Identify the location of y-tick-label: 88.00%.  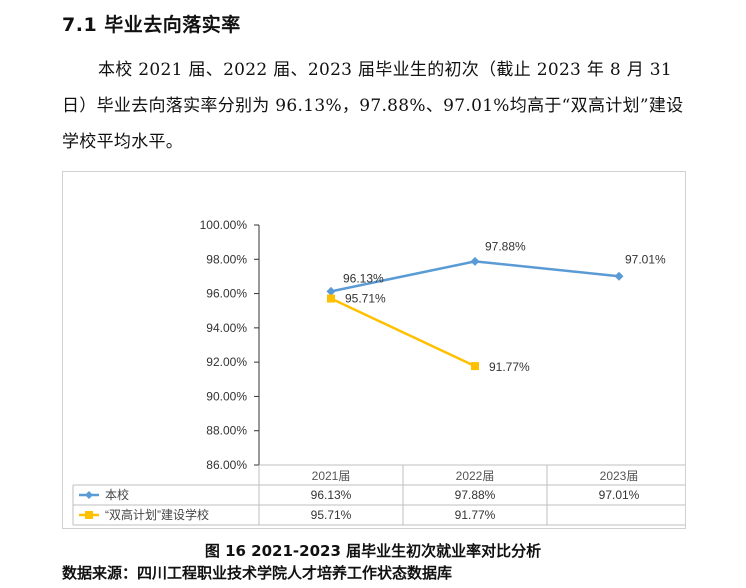
(226, 431).